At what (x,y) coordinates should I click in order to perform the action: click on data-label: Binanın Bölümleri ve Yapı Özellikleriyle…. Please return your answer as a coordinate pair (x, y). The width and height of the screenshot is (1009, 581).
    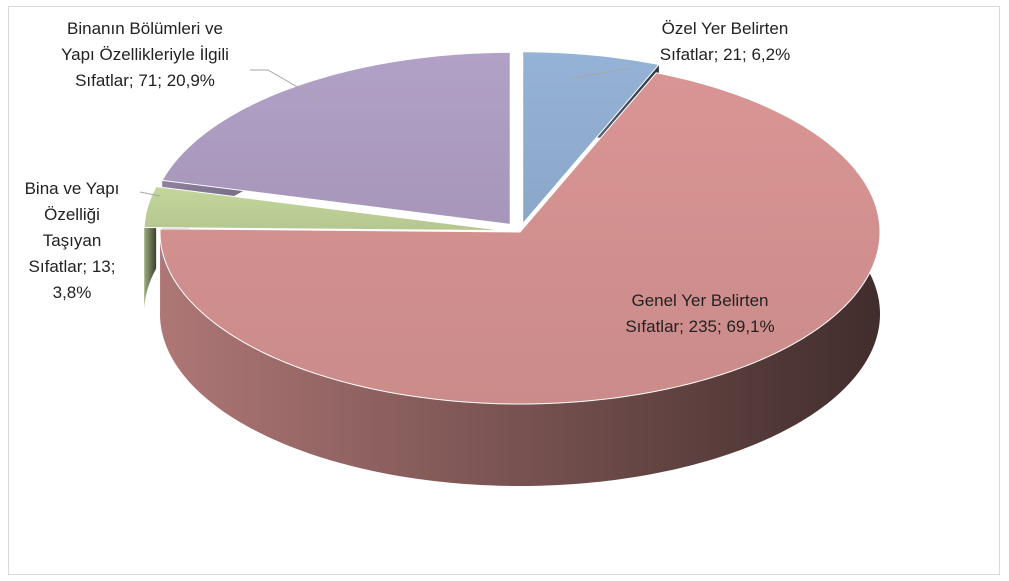
    Looking at the image, I should click on (145, 54).